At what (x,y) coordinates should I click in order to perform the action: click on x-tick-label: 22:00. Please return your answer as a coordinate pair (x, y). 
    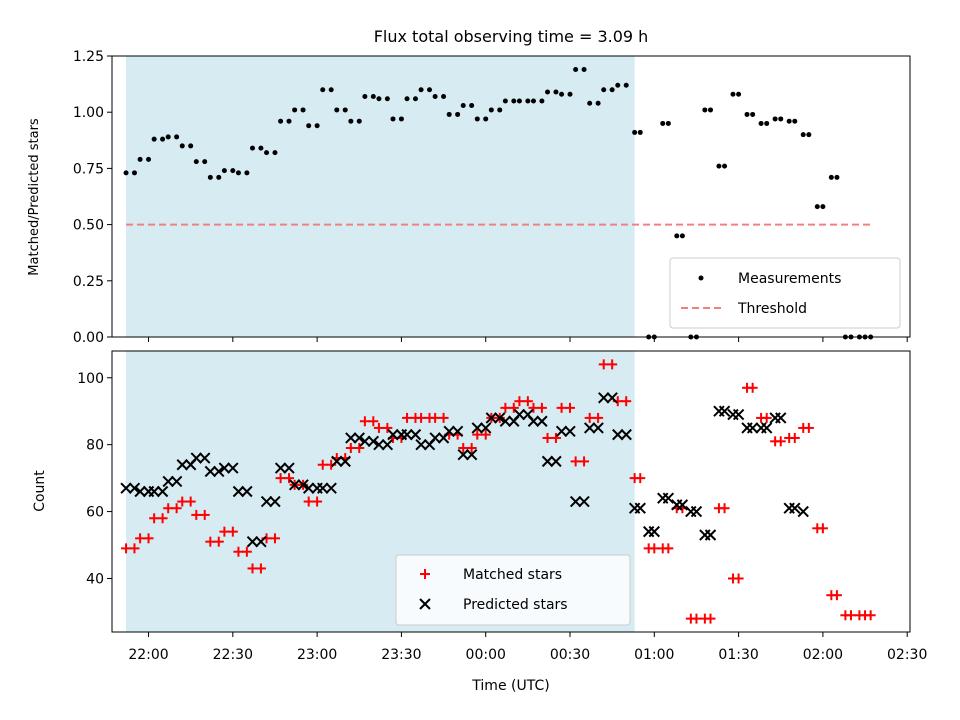
    Looking at the image, I should click on (148, 655).